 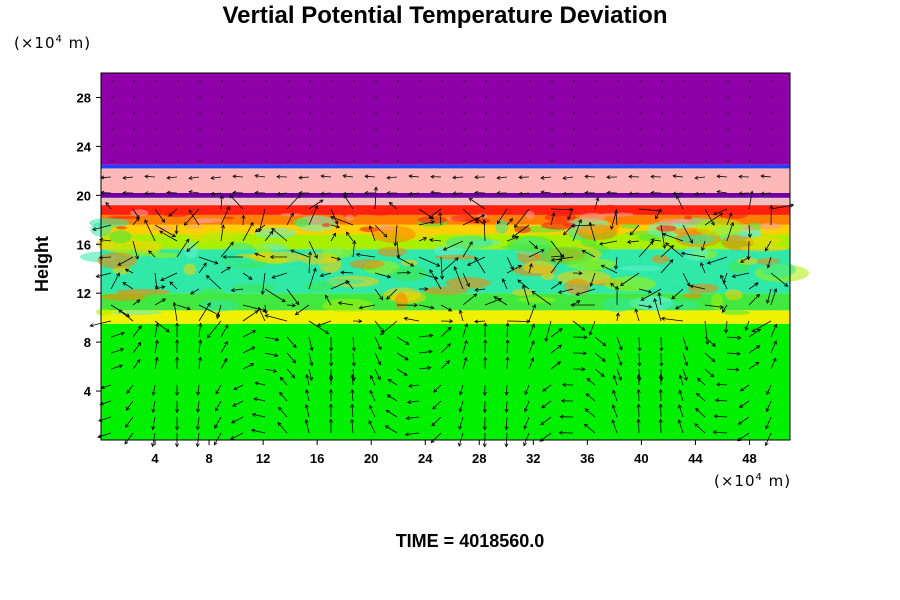 I want to click on x-unit-suffix: m), so click(x=777, y=481).